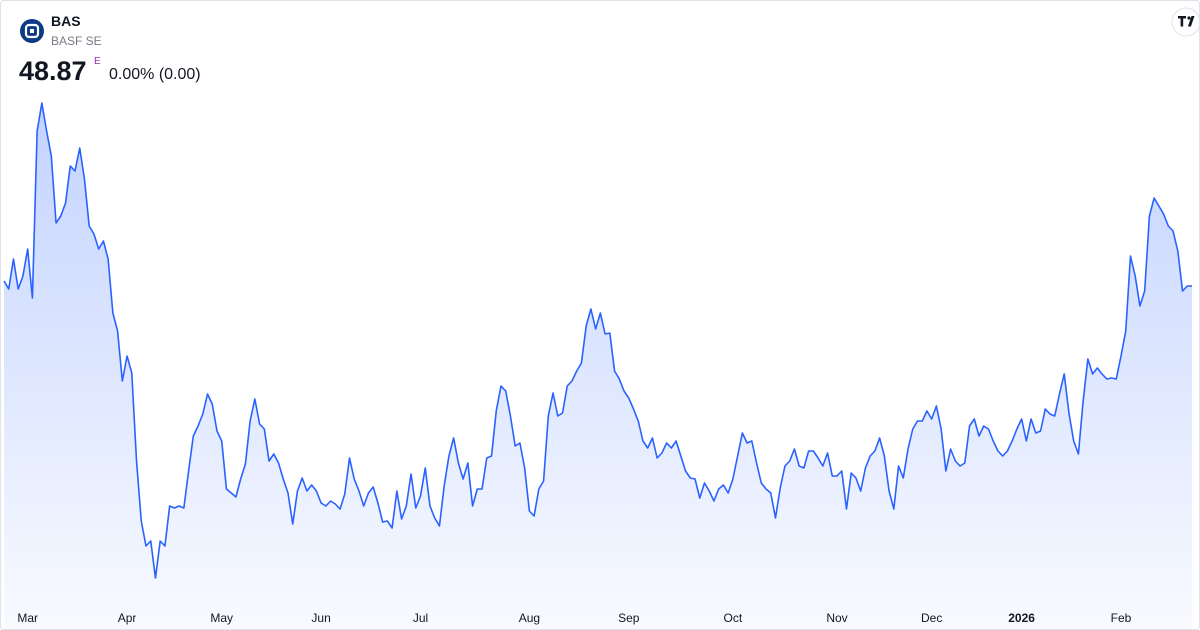  Describe the element at coordinates (76, 41) in the screenshot. I see `company-name: BASF SE` at that location.